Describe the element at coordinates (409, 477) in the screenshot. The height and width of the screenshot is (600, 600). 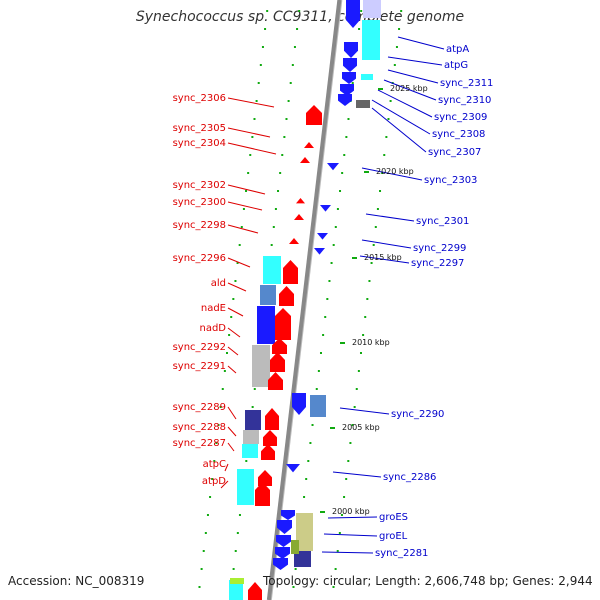
I see `gene-label: sync_2286` at that location.